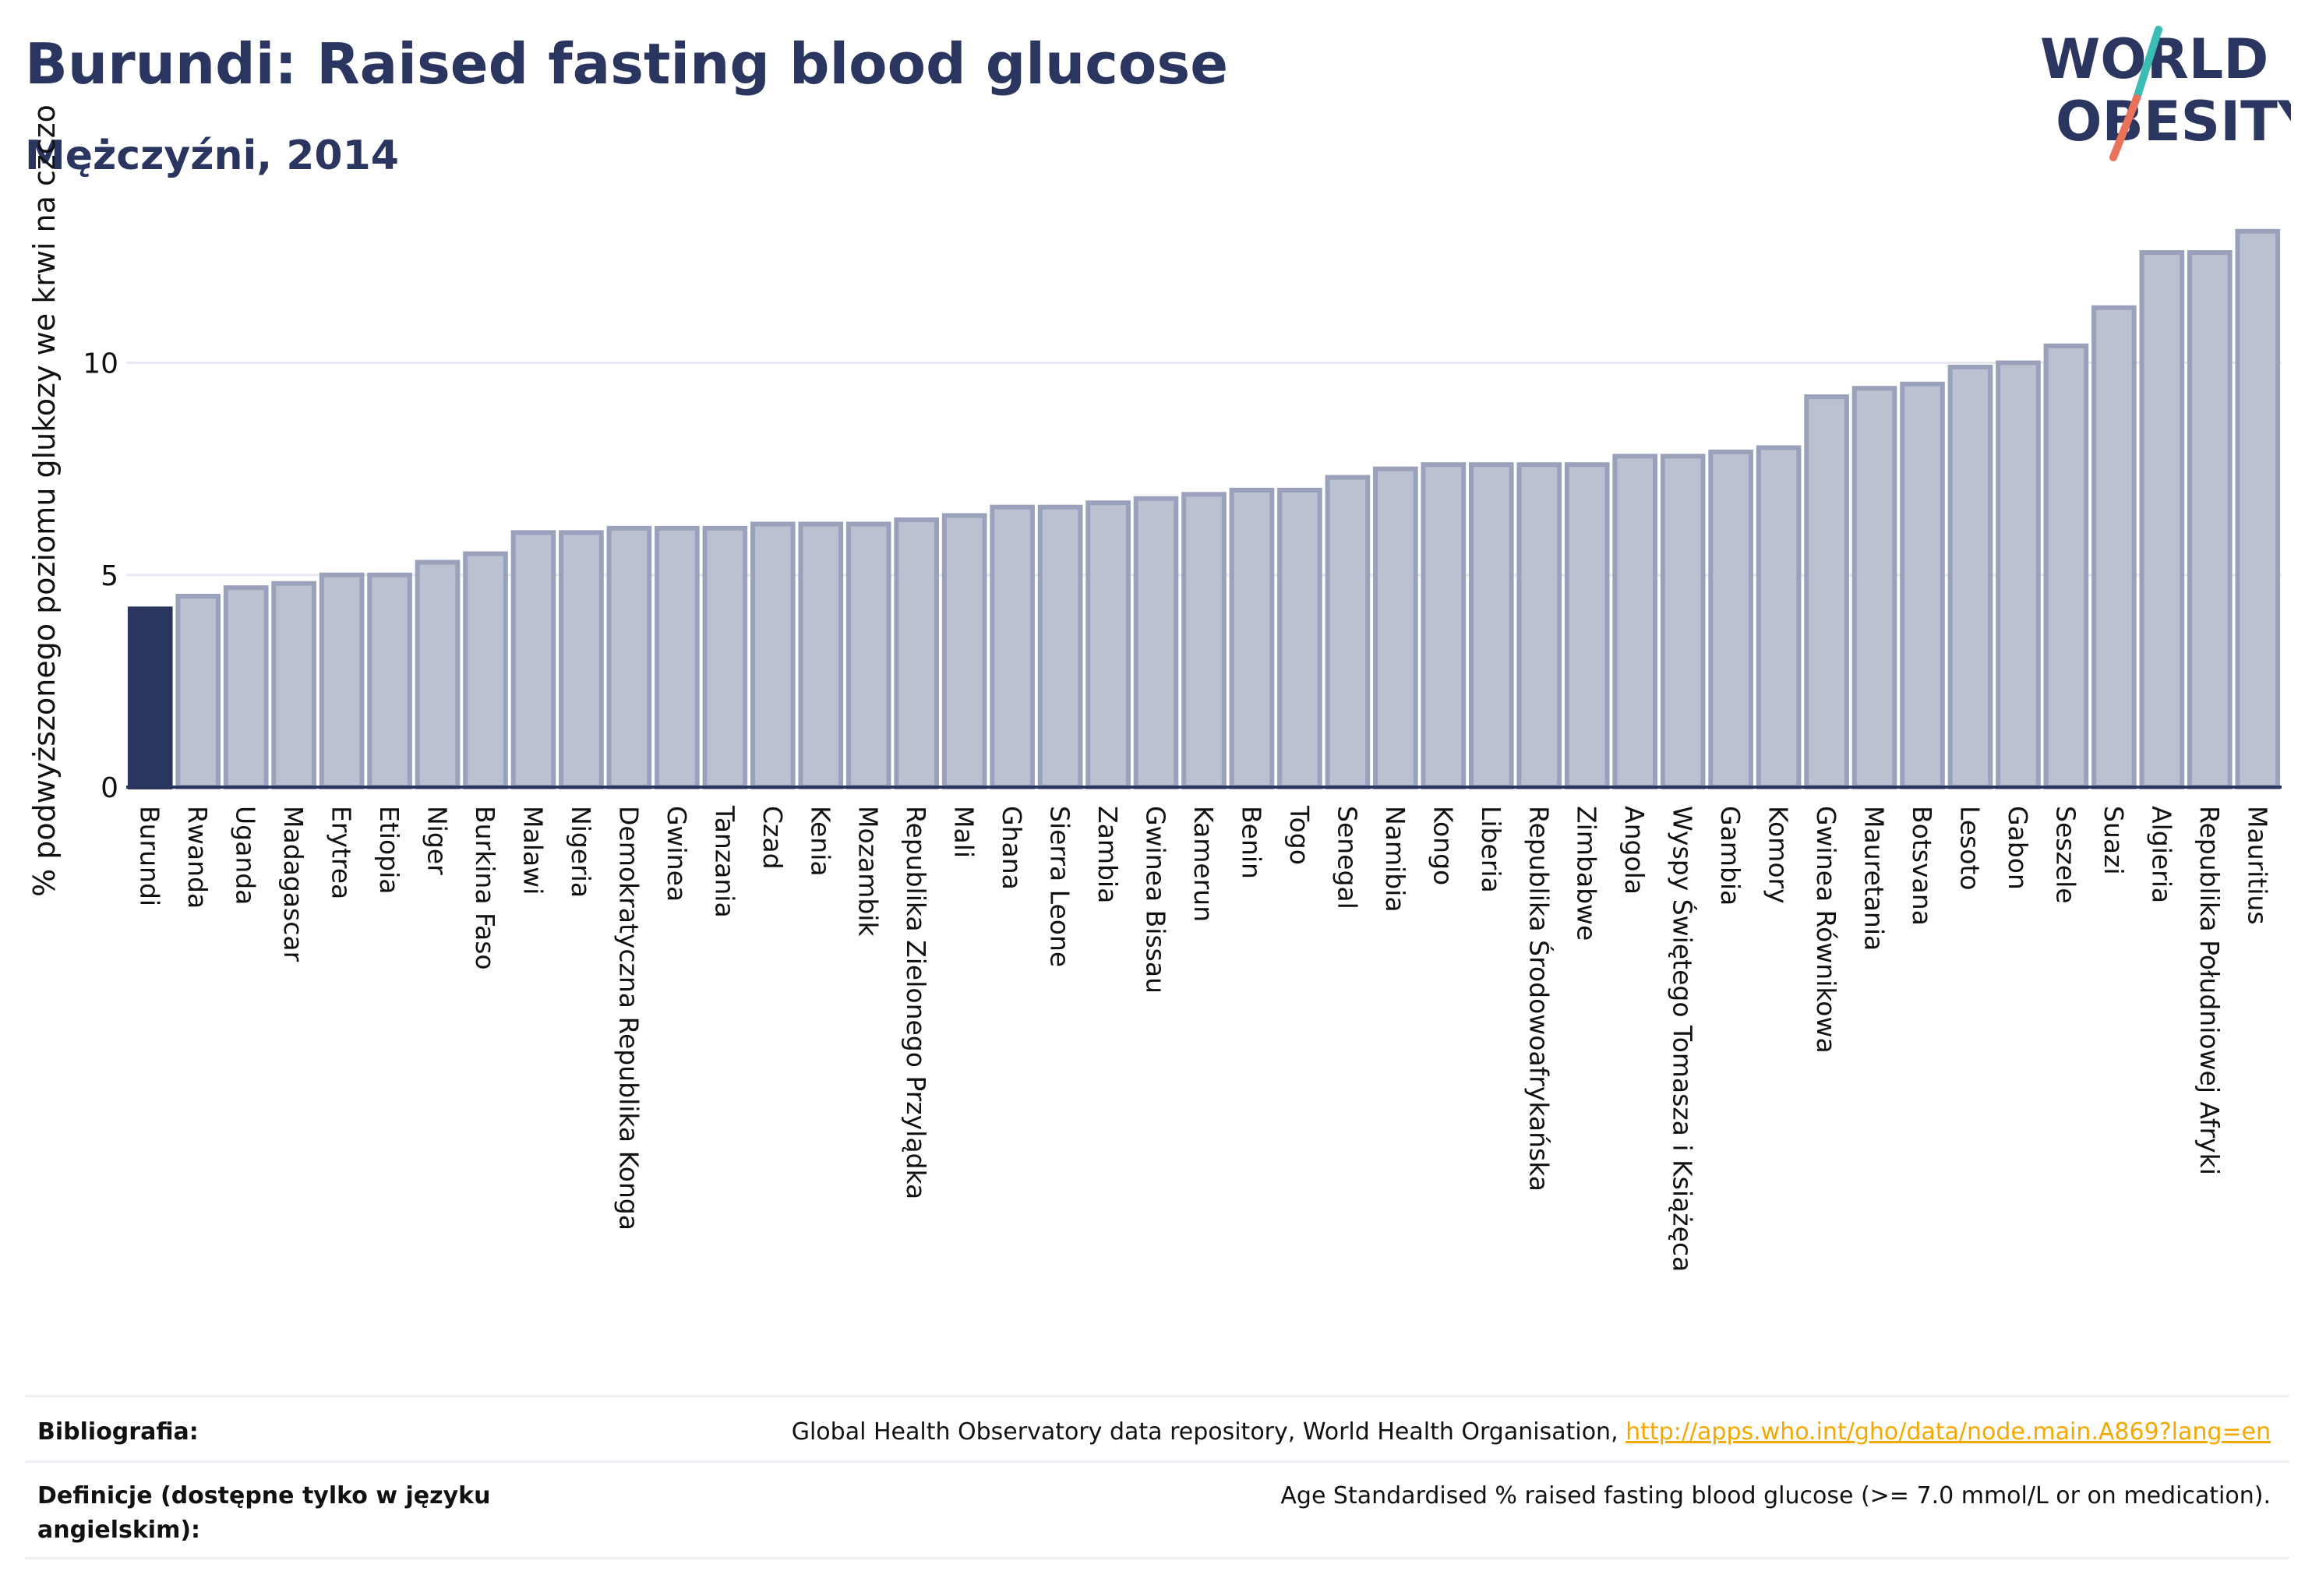 The height and width of the screenshot is (1596, 2305). I want to click on logo-slash-coral, so click(2125, 127).